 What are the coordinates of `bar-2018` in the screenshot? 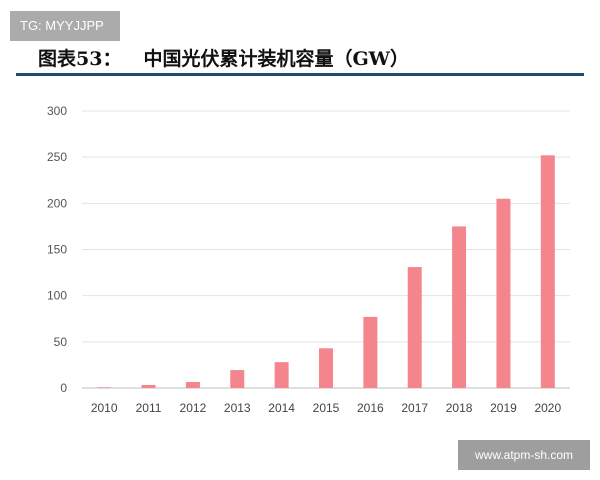 It's located at (459, 307).